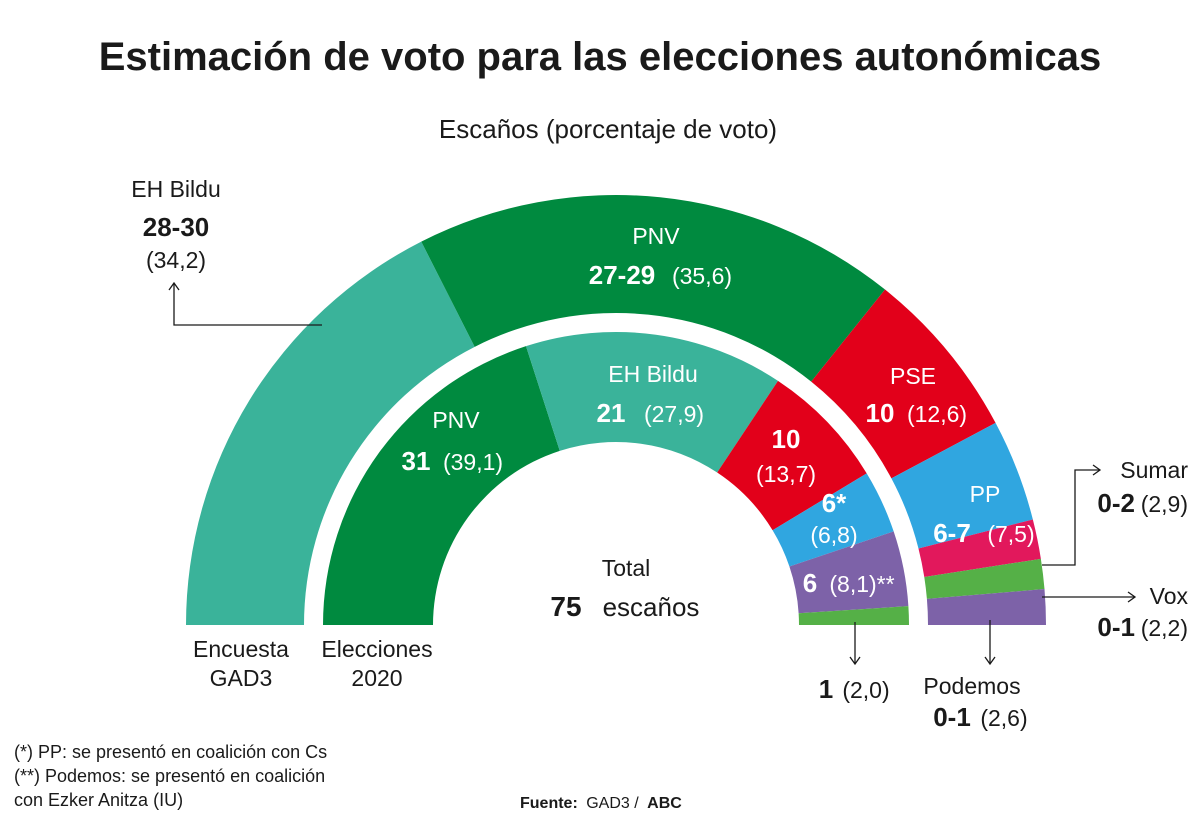  What do you see at coordinates (1164, 504) in the screenshot?
I see `outer-label-sumar-pct: (2,9)` at bounding box center [1164, 504].